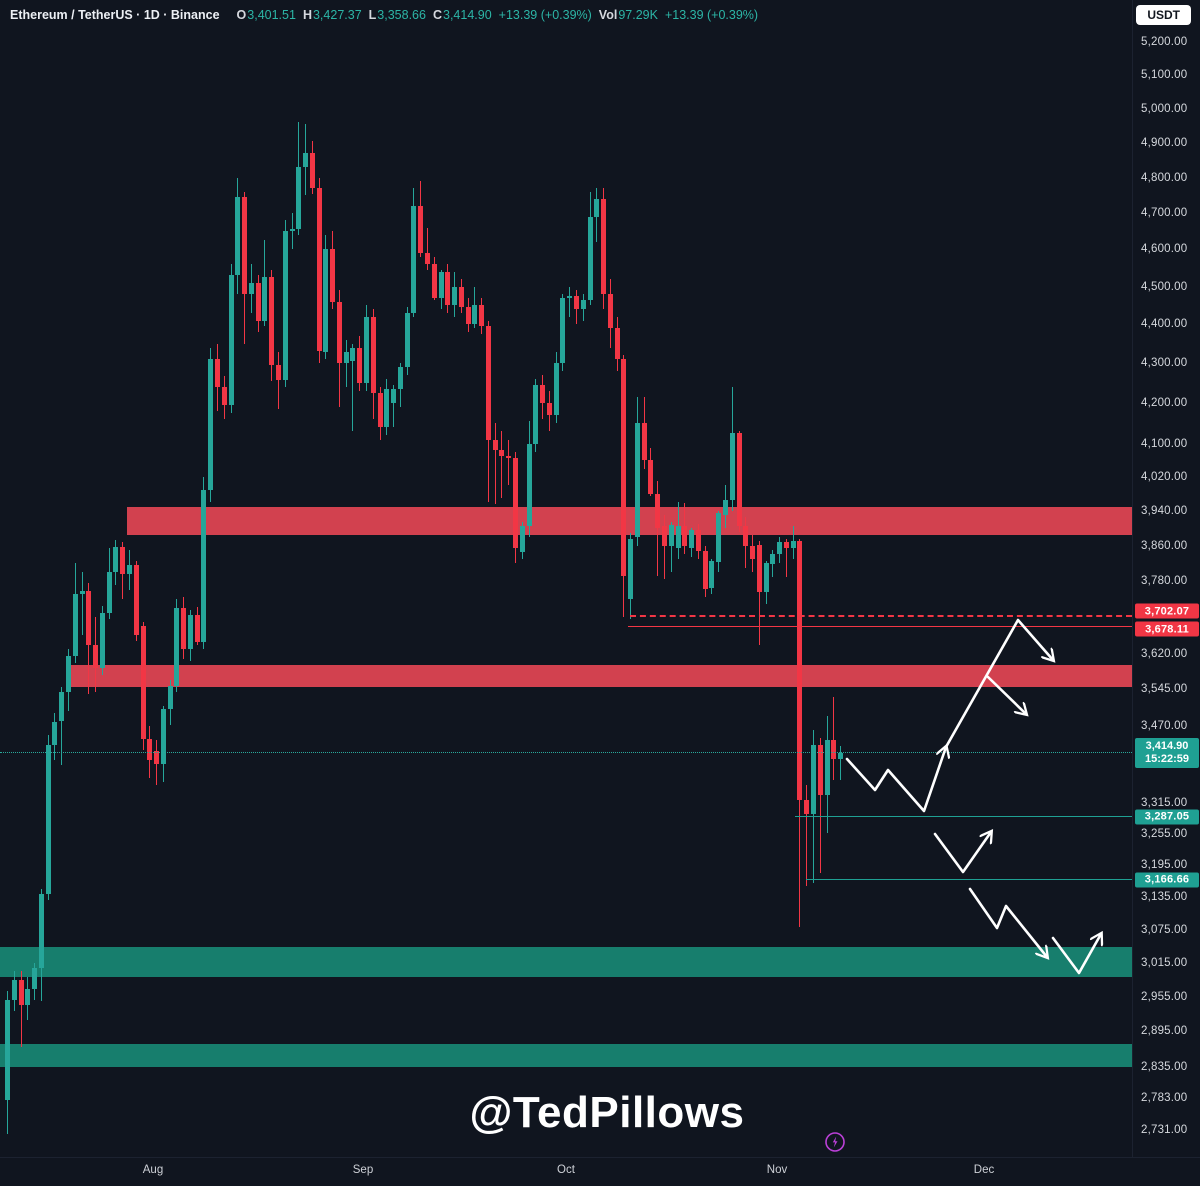 The image size is (1200, 1186). What do you see at coordinates (566, 962) in the screenshot?
I see `demand-zone-upper` at bounding box center [566, 962].